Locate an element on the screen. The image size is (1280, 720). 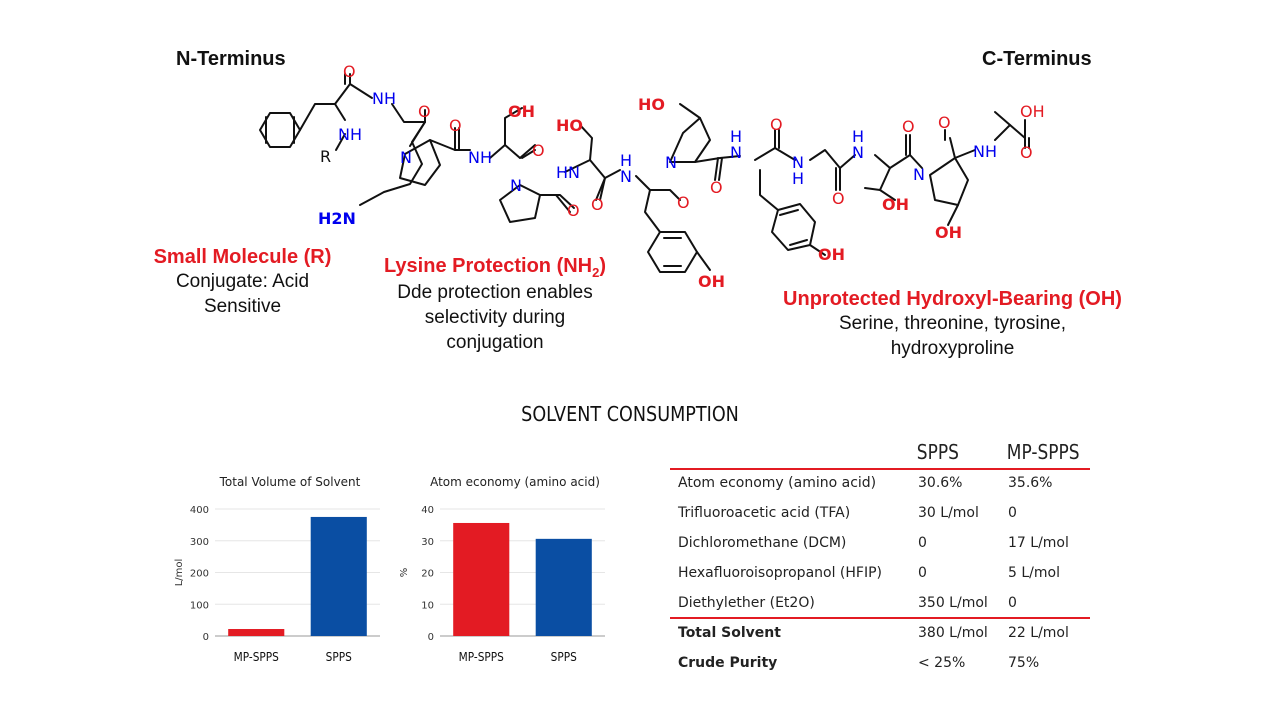
atom-label: H2N is located at coordinates (337, 218).